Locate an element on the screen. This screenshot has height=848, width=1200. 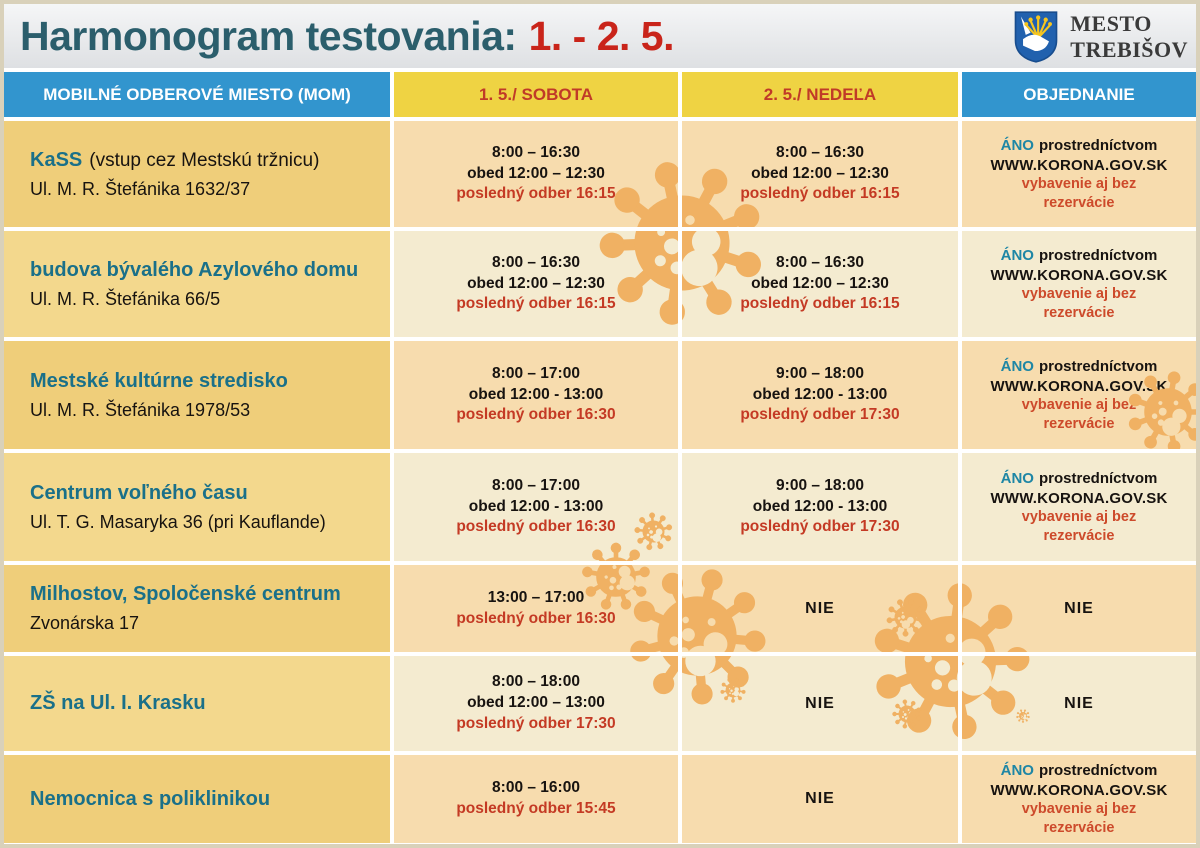
location-address: Ul. T. G. Masaryka 36 (pri Kauflande) is located at coordinates (178, 521).